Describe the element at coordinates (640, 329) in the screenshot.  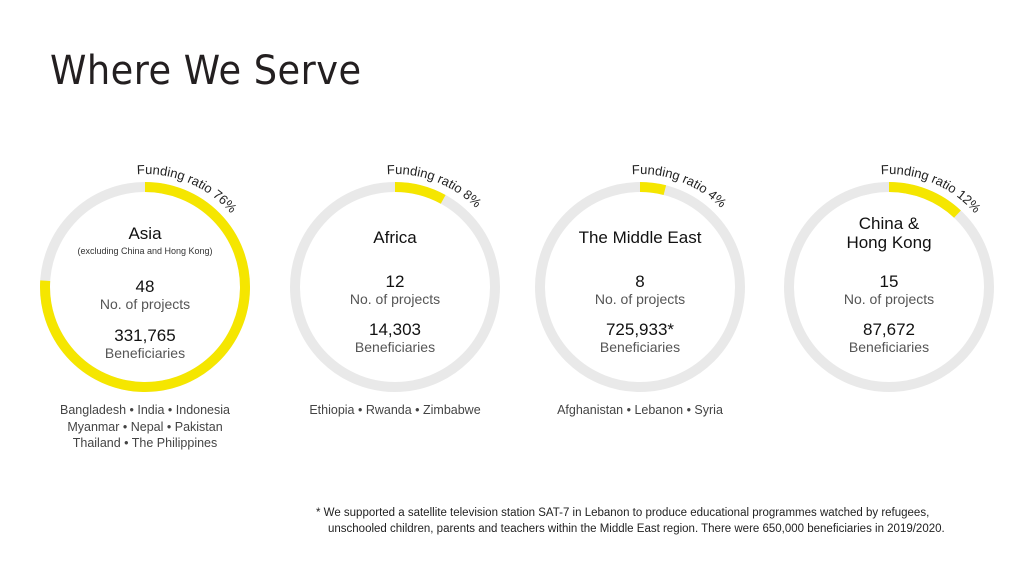
I see `beneficiaries-count: 725,933*` at that location.